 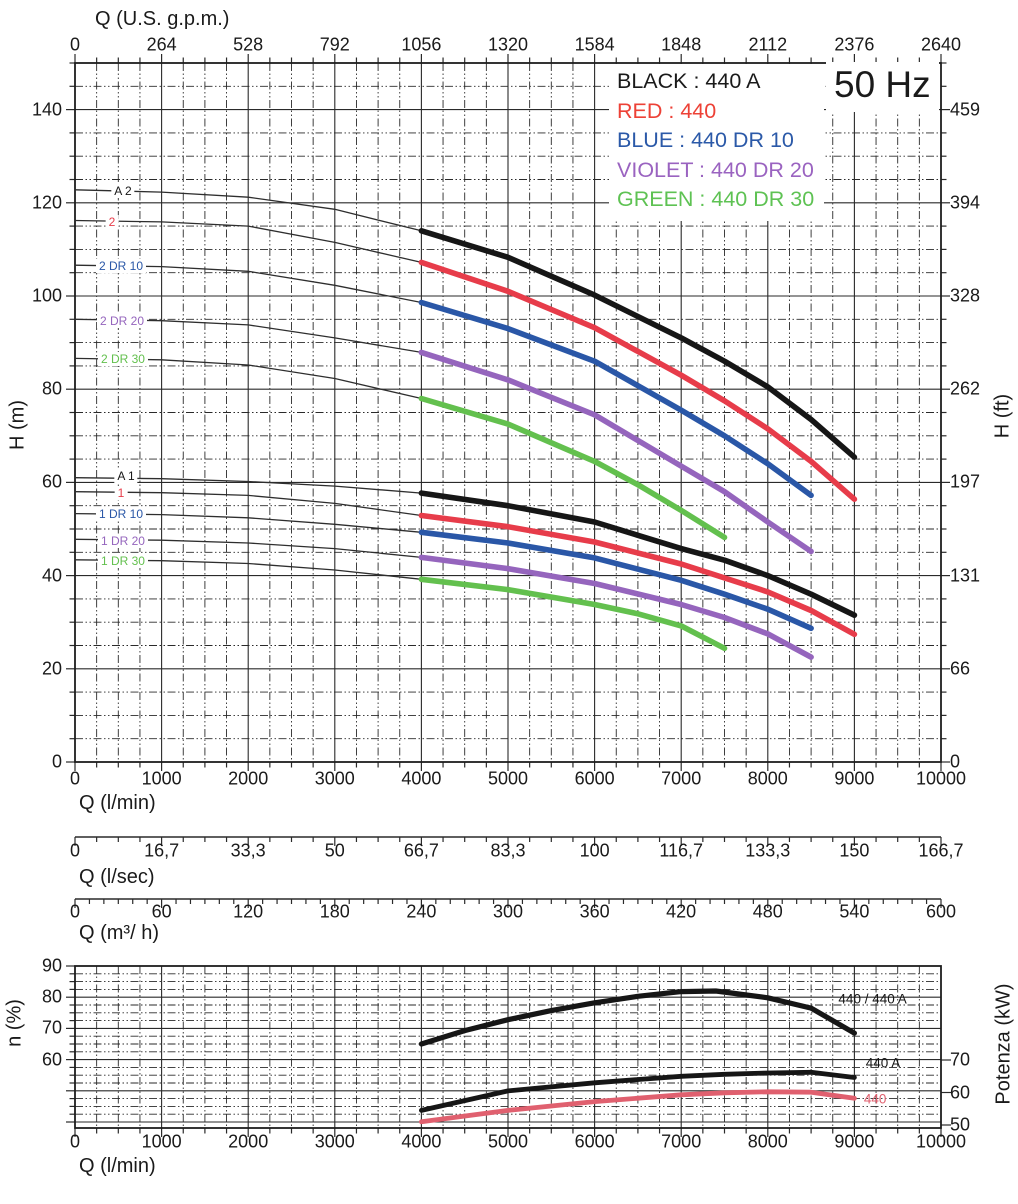 I want to click on frequency-label: 50 Hz, so click(x=882, y=87).